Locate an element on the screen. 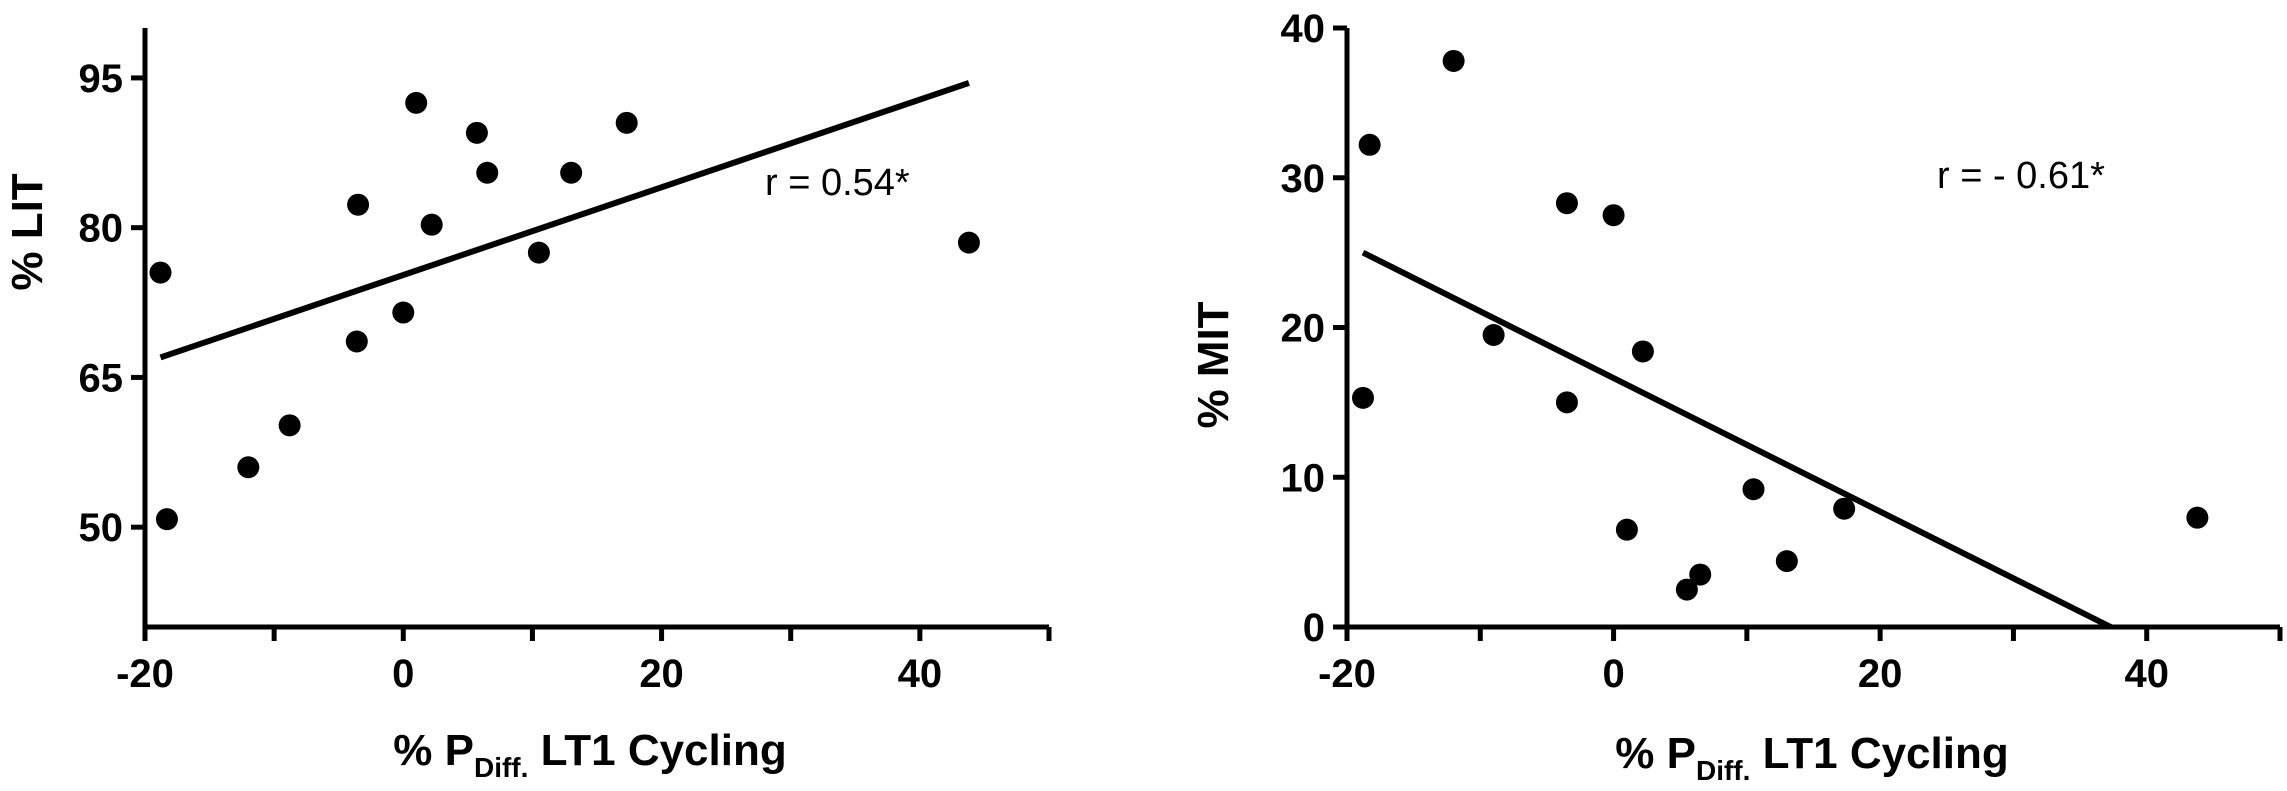  y-tick-label: 65 is located at coordinates (101, 378).